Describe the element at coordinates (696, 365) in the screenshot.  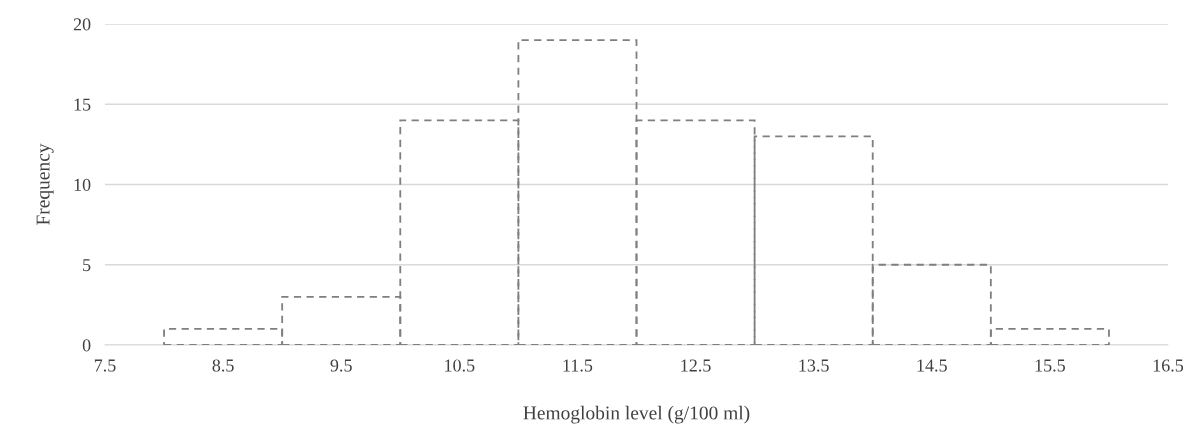
I see `x-tick-label: 12.5` at that location.